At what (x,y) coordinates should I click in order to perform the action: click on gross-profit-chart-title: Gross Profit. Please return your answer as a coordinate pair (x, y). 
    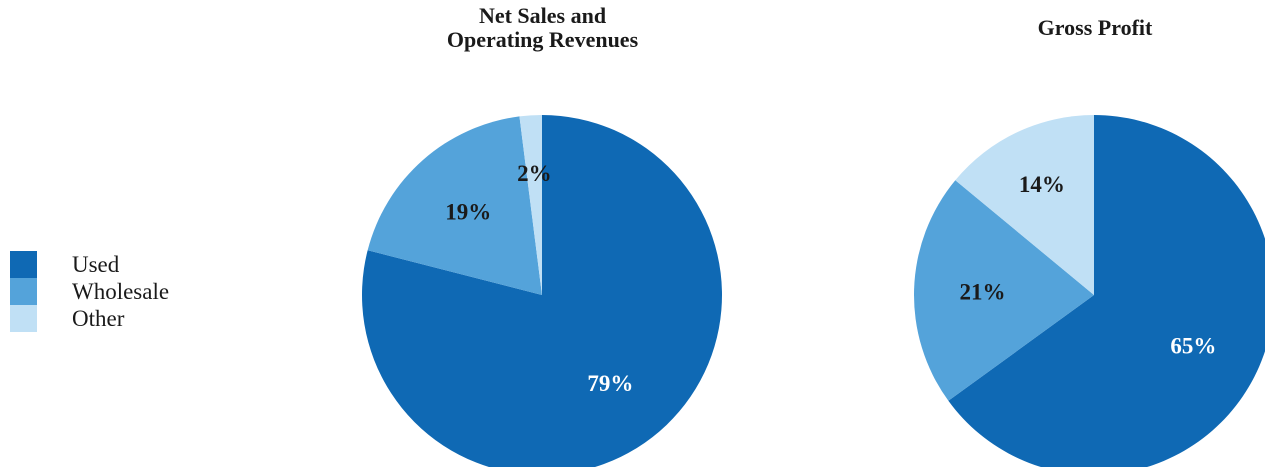
    Looking at the image, I should click on (1095, 28).